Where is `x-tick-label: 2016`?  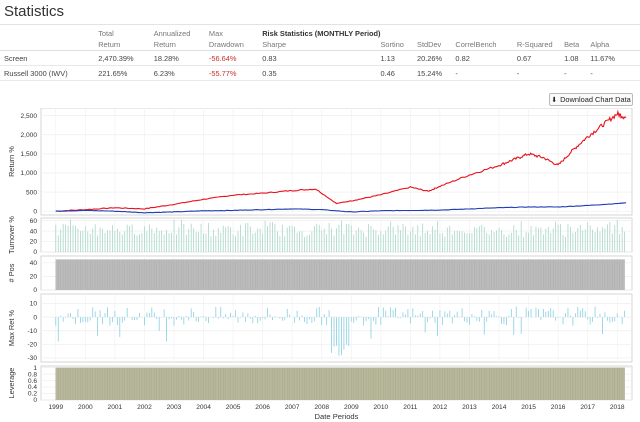 x-tick-label: 2016 is located at coordinates (558, 407).